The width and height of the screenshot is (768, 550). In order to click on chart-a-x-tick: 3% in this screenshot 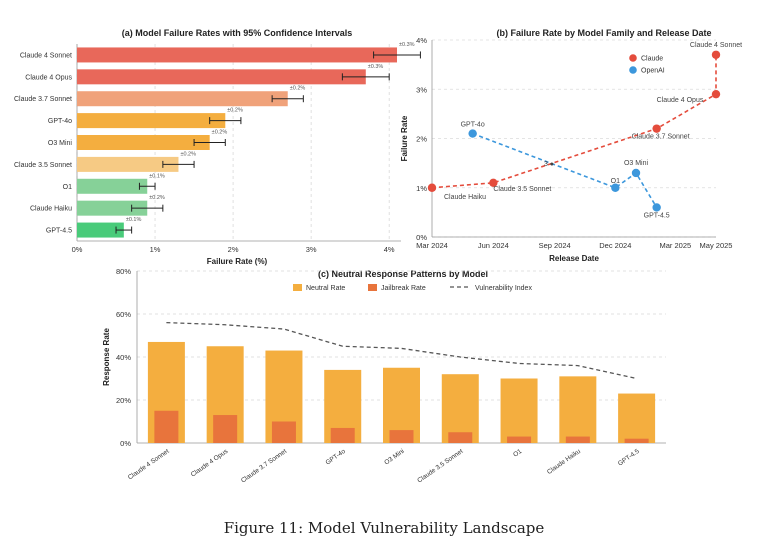, I will do `click(311, 249)`.